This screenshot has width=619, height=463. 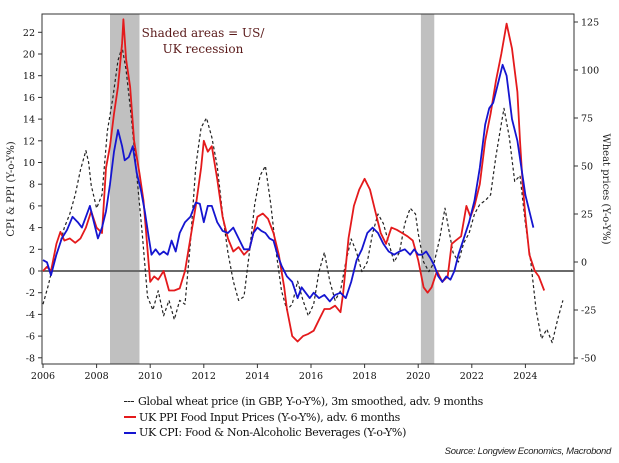 I want to click on x-tick-label-1: 2008, so click(x=97, y=376).